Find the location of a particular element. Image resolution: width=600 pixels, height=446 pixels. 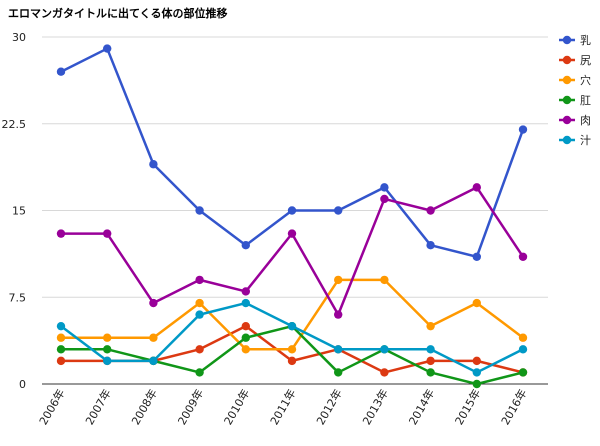

legend-item: 肛 is located at coordinates (575, 100).